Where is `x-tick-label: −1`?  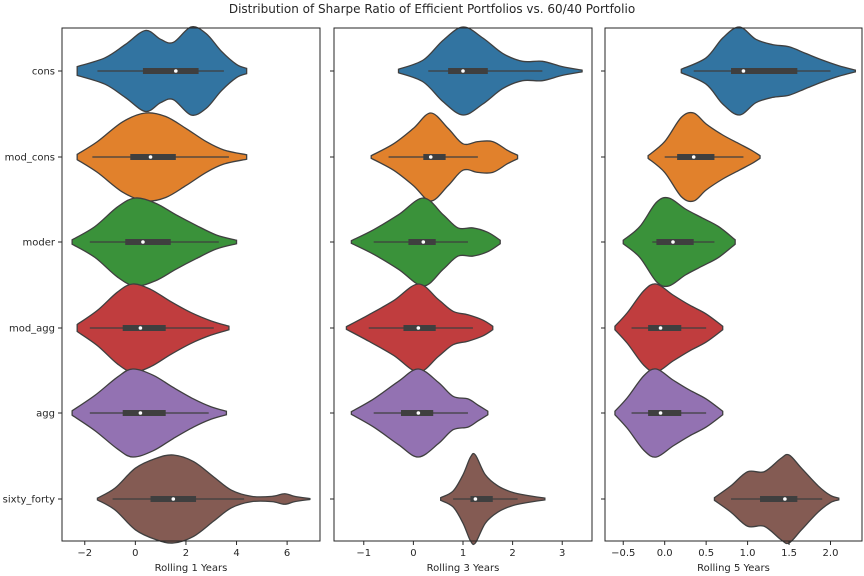 x-tick-label: −1 is located at coordinates (363, 553).